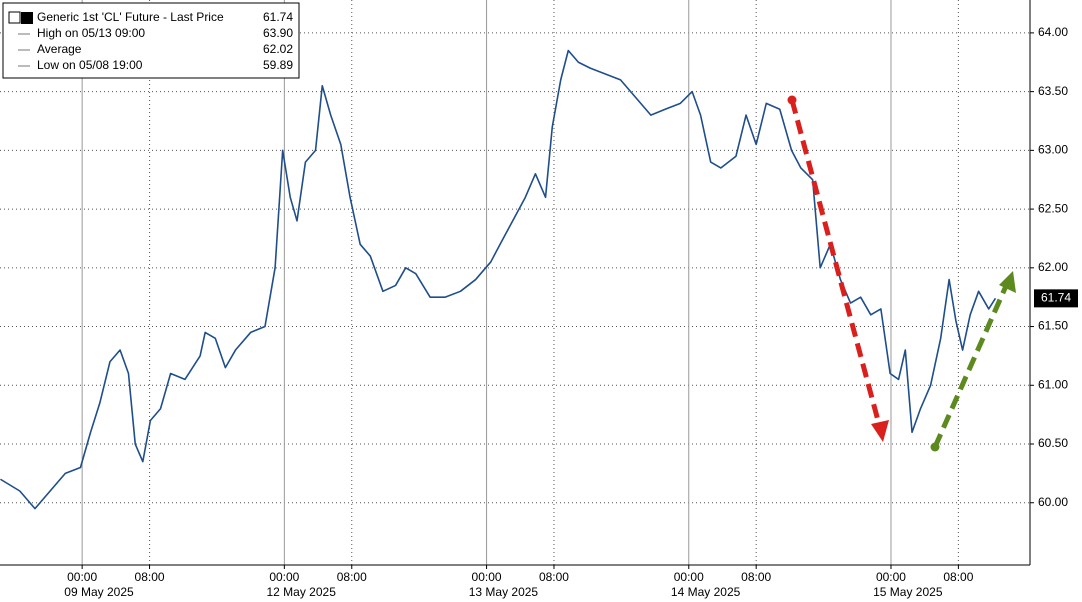  What do you see at coordinates (1053, 384) in the screenshot?
I see `y-tick-label: 61.00` at bounding box center [1053, 384].